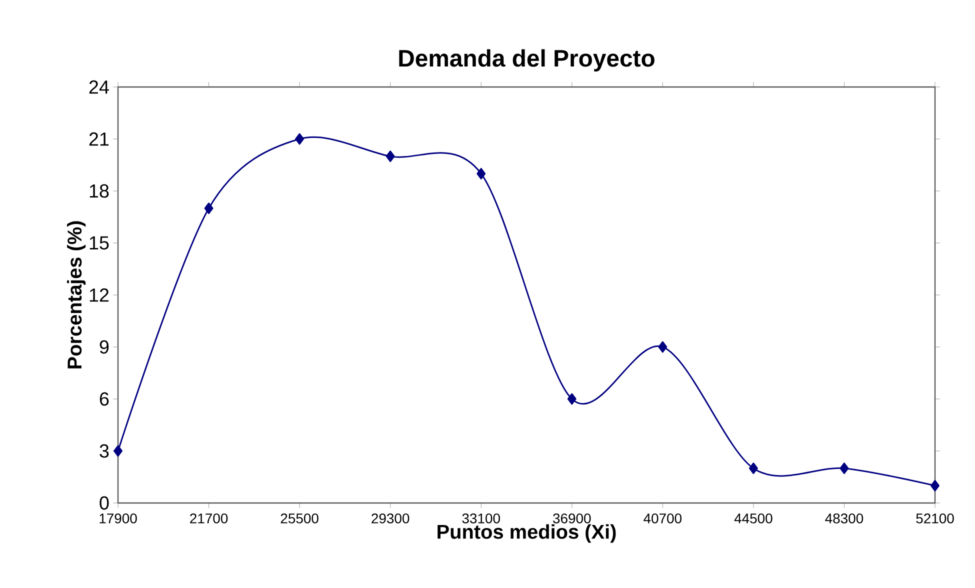 This screenshot has height=588, width=975. Describe the element at coordinates (572, 518) in the screenshot. I see `x-tick-label: 36900` at that location.